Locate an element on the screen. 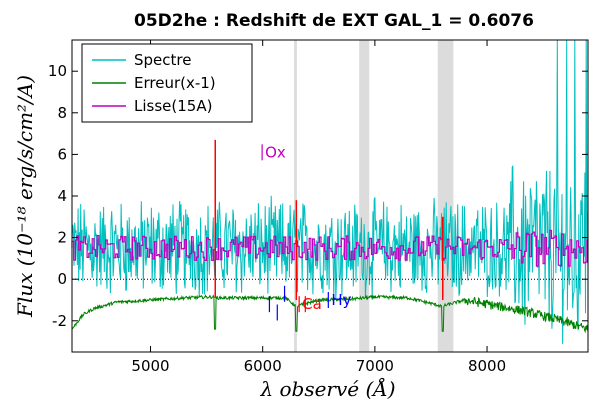 This screenshot has width=600, height=400. x-tick-label: 8000 is located at coordinates (487, 366).